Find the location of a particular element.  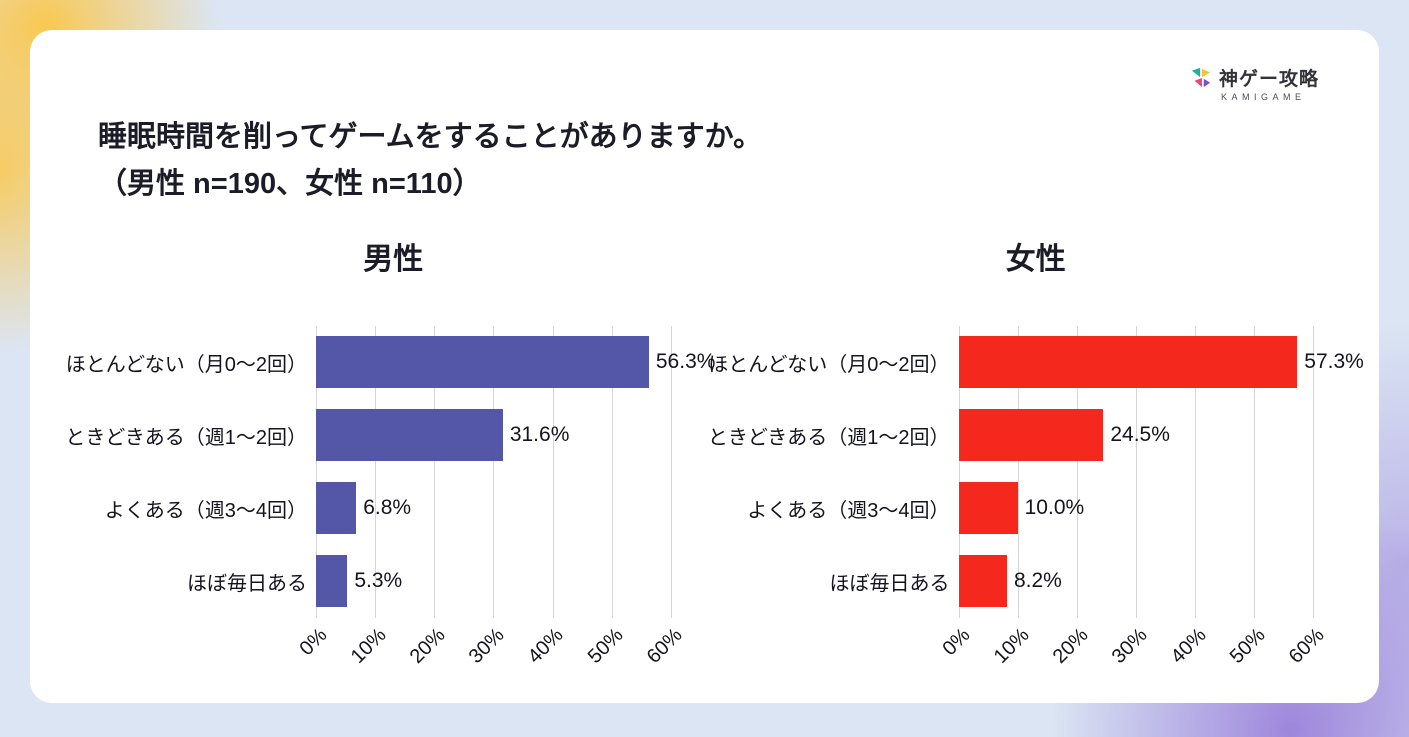

bar-value-label: 31.6% is located at coordinates (539, 435).